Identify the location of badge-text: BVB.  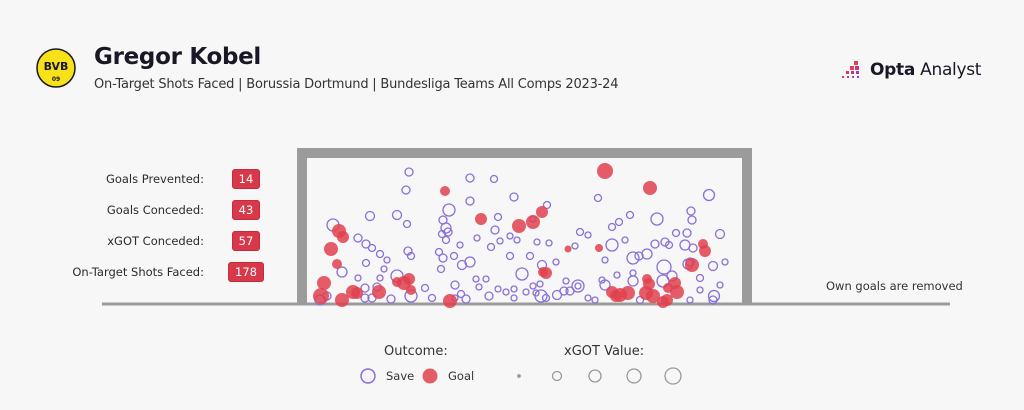
(56, 66).